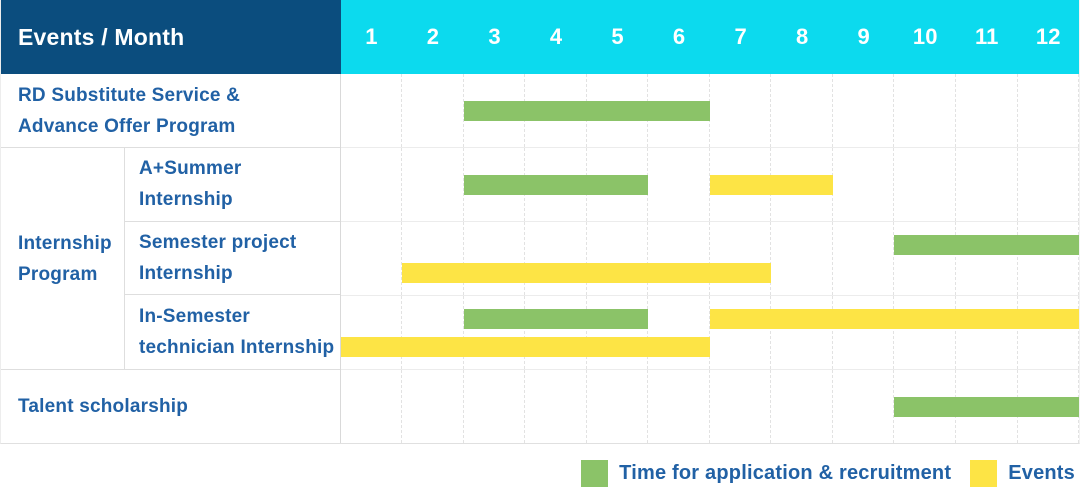 This screenshot has width=1080, height=494. I want to click on yellow-swatch-icon, so click(984, 473).